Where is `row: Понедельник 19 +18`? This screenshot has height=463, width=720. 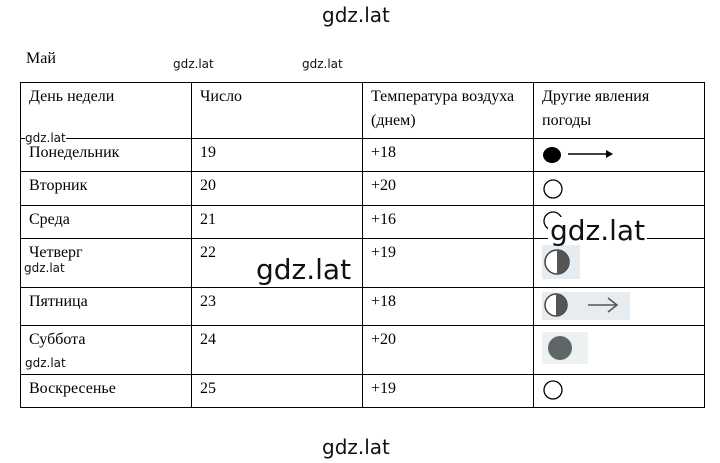
row: Понедельник 19 +18 is located at coordinates (362, 155).